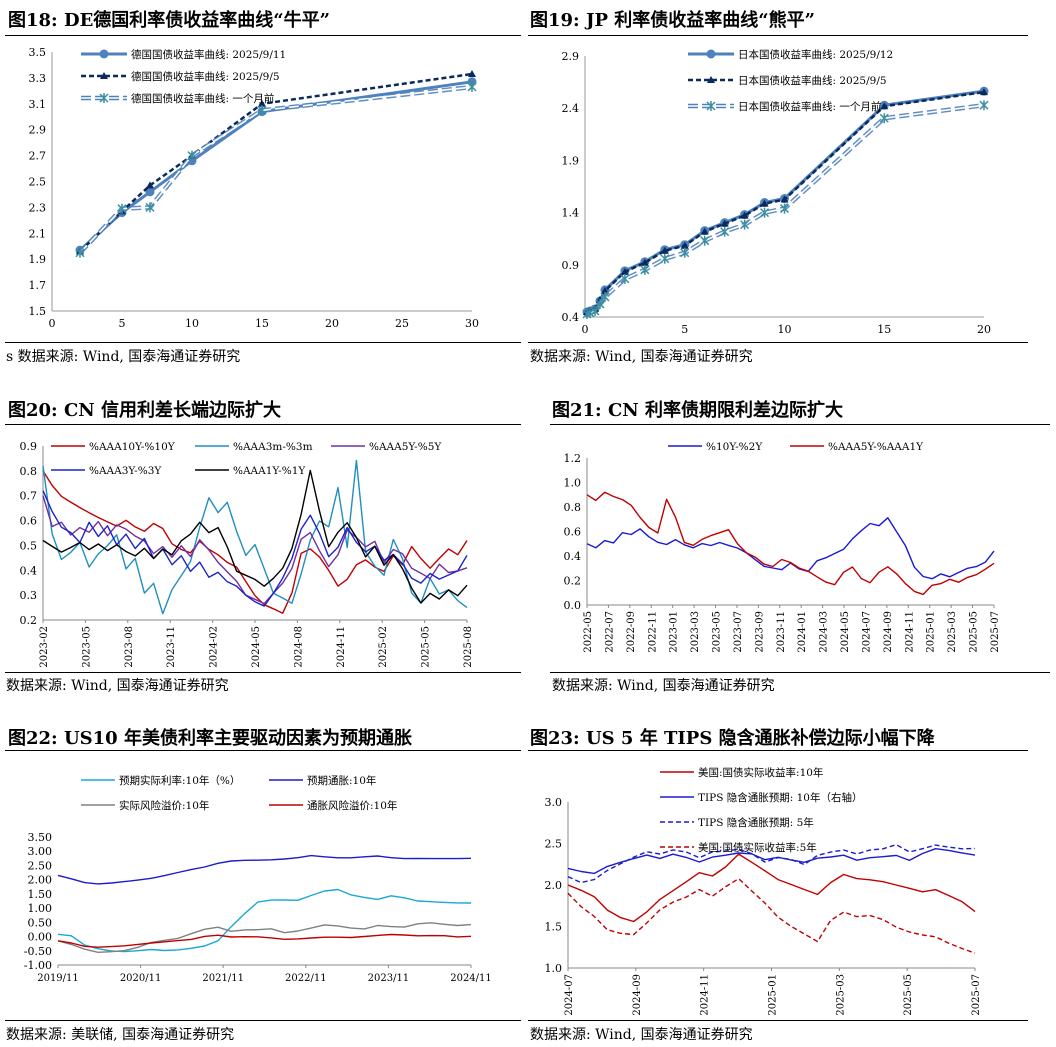 The image size is (1056, 1047). I want to click on fig23-xtick-label: 2025-01, so click(773, 995).